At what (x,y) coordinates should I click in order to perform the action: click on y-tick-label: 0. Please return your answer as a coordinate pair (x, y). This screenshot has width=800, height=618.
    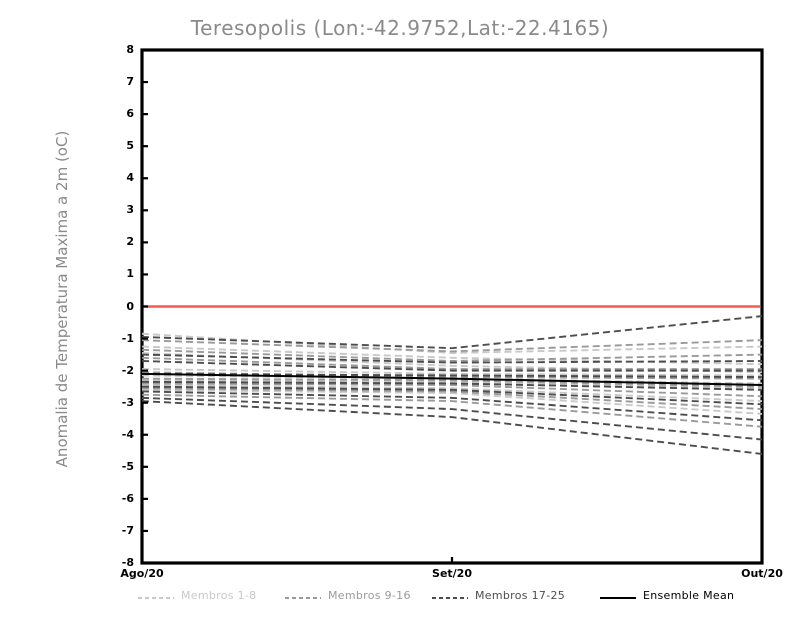
    Looking at the image, I should click on (130, 306).